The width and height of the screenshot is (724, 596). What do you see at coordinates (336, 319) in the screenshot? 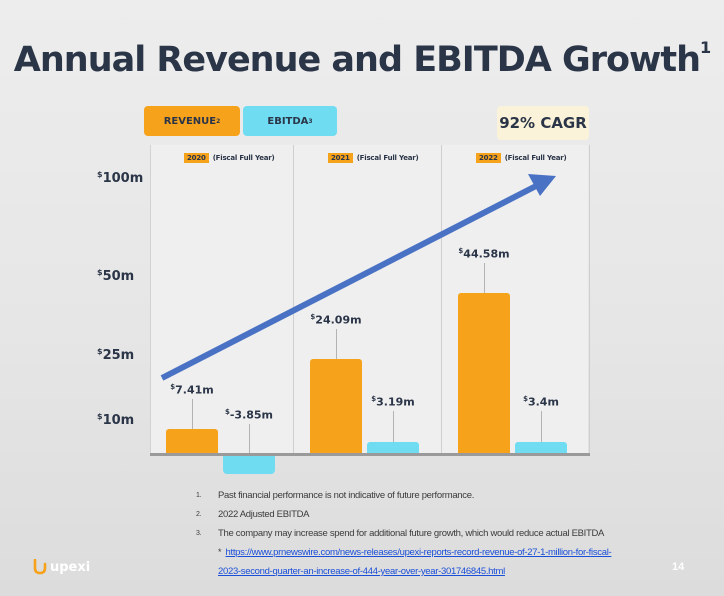
I see `data-label: $24.09m` at bounding box center [336, 319].